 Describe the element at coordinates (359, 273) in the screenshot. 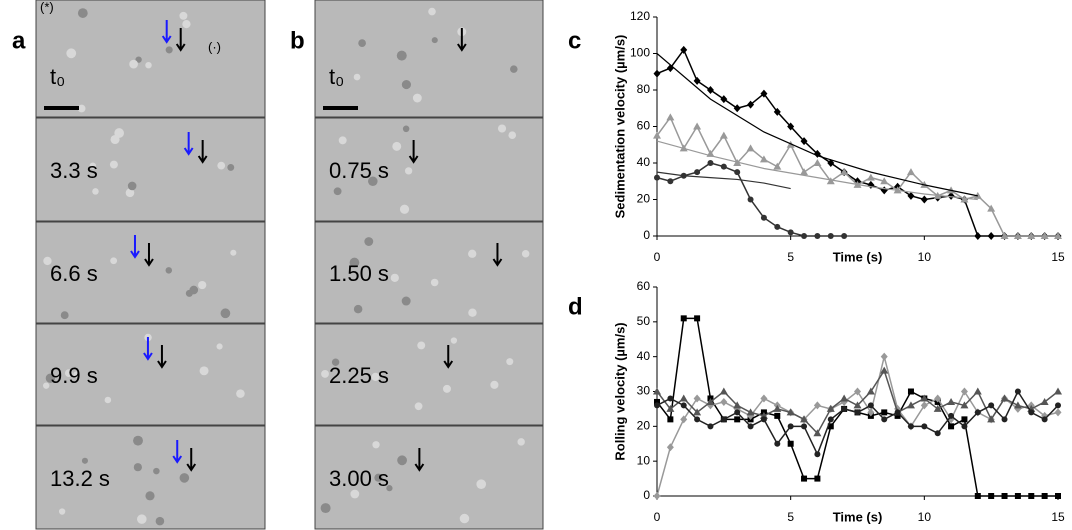

I see `frame-time: 1.50 s` at that location.